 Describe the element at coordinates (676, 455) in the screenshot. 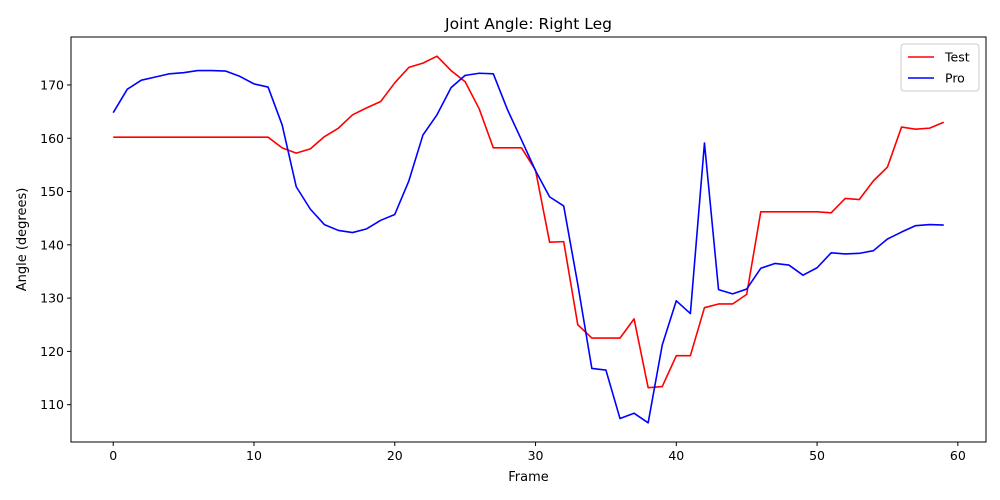

I see `x-tick-label: 40` at that location.